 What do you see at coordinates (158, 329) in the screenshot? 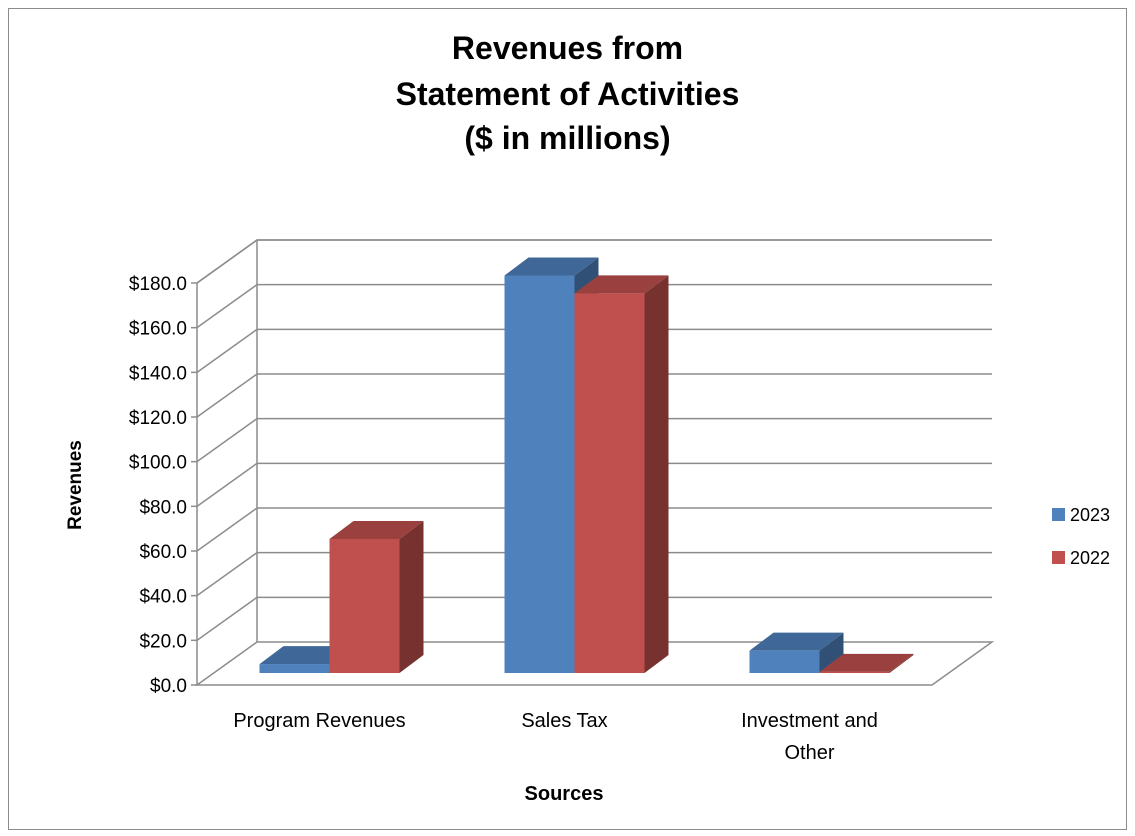
I see `y-tick-label: $160.0` at bounding box center [158, 329].